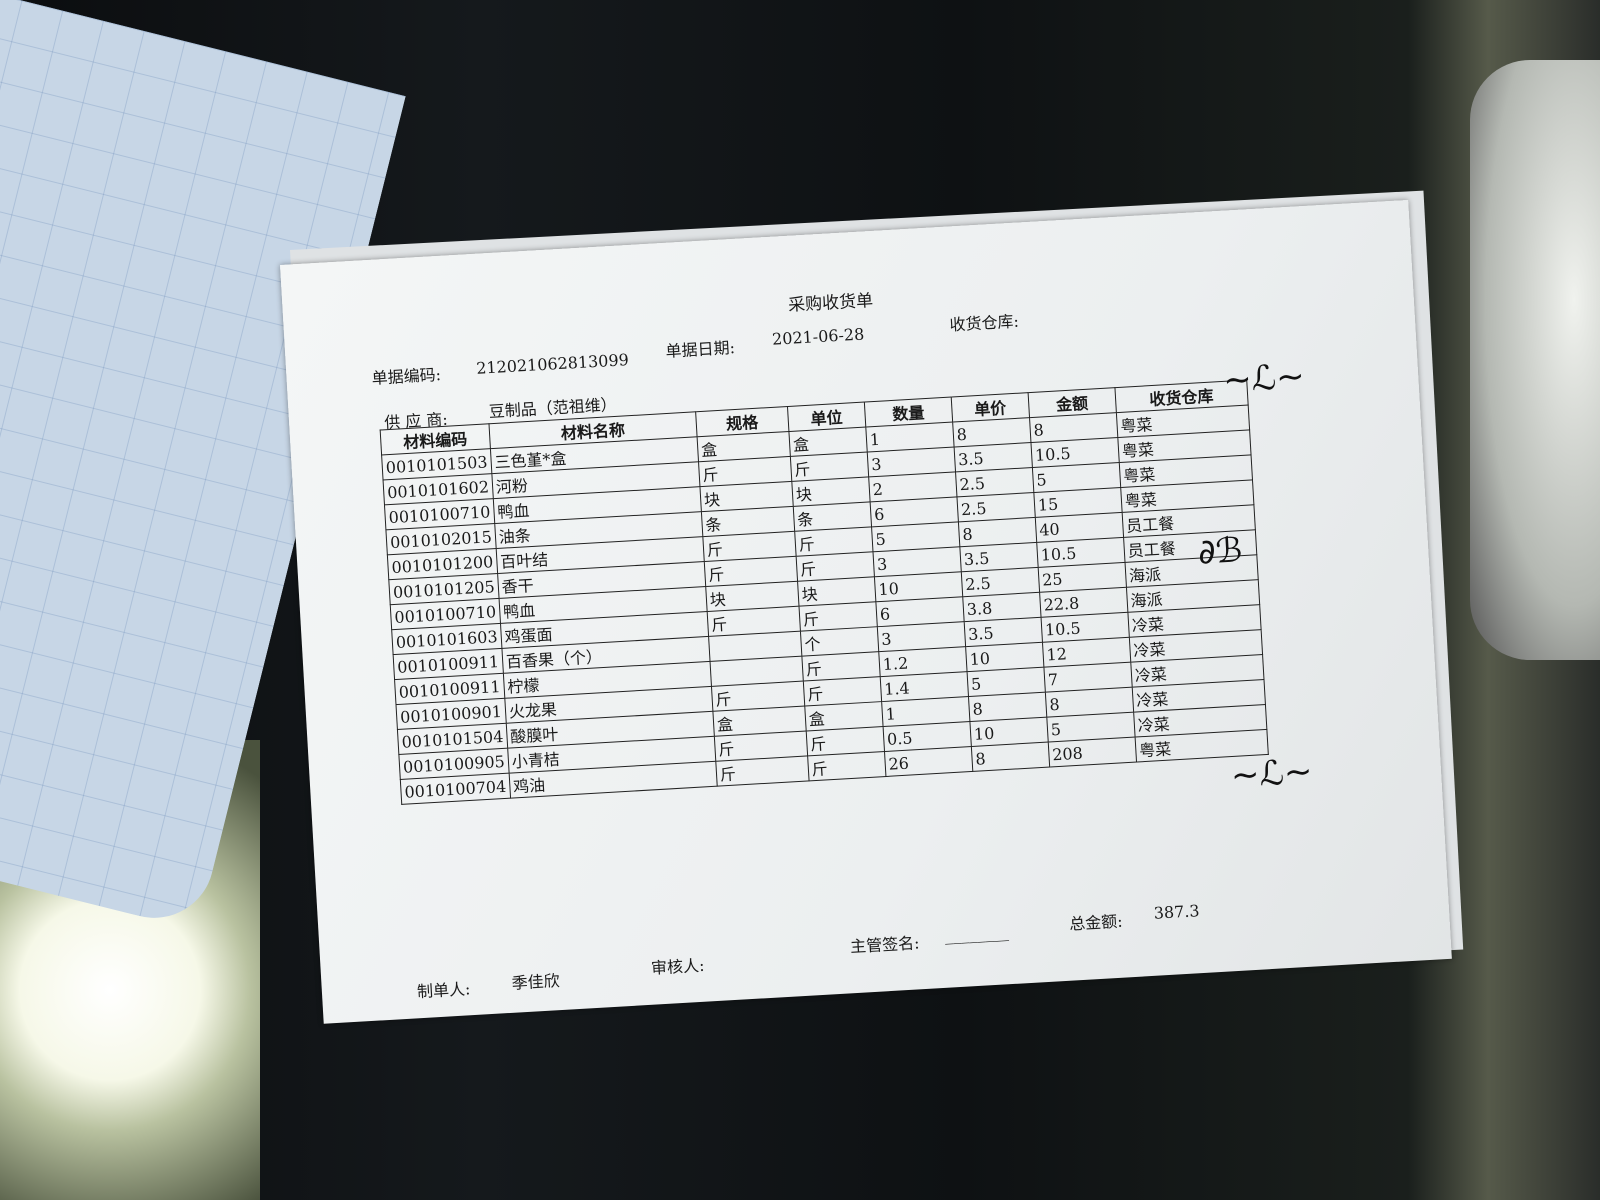  What do you see at coordinates (1220, 551) in the screenshot?
I see `handwritten-signature: ∂ℬ` at bounding box center [1220, 551].